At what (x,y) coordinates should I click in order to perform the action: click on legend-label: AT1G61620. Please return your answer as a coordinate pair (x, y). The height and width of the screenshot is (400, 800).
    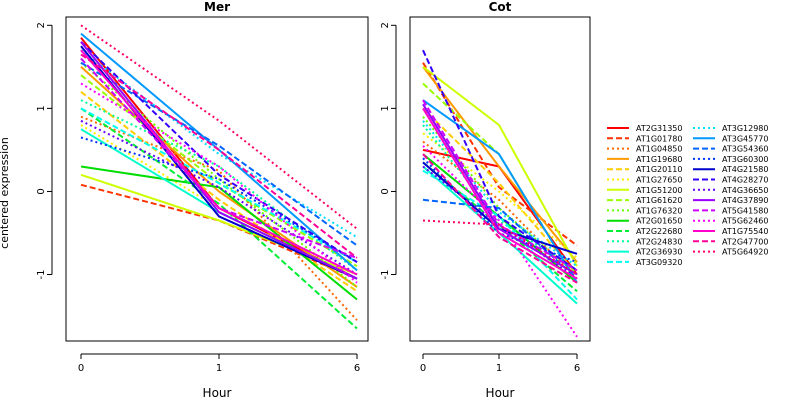
    Looking at the image, I should click on (659, 200).